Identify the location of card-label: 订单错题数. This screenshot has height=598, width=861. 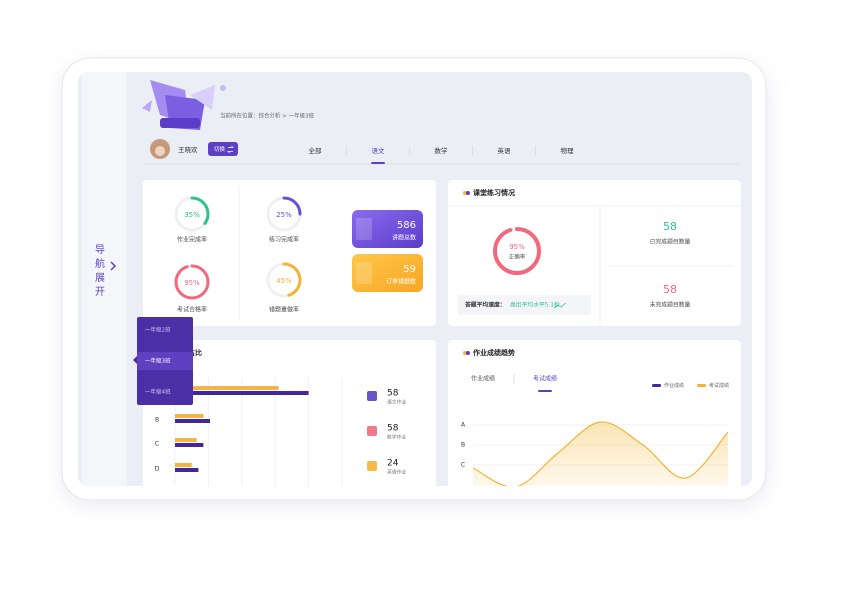
(401, 282).